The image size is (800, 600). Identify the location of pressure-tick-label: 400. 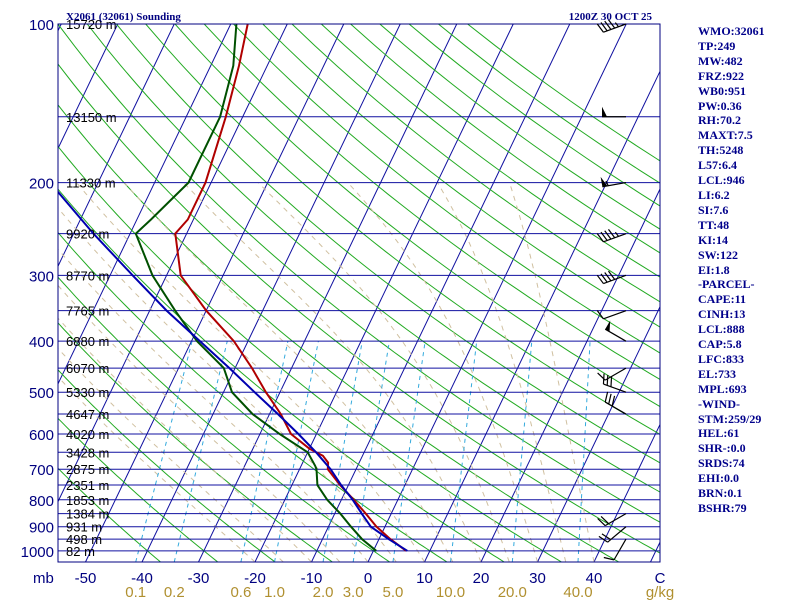
(41, 342).